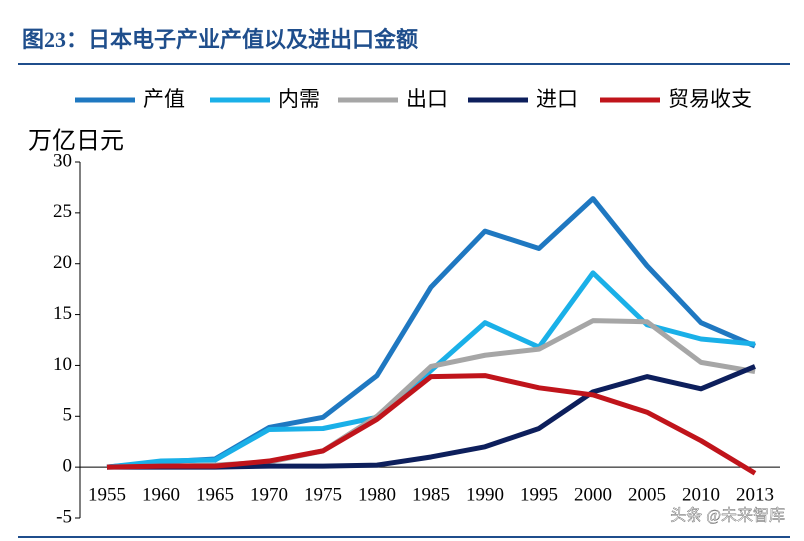 The image size is (804, 541). What do you see at coordinates (220, 39) in the screenshot?
I see `chart-title: 图23：日本电子产业产值以及进出口金额` at bounding box center [220, 39].